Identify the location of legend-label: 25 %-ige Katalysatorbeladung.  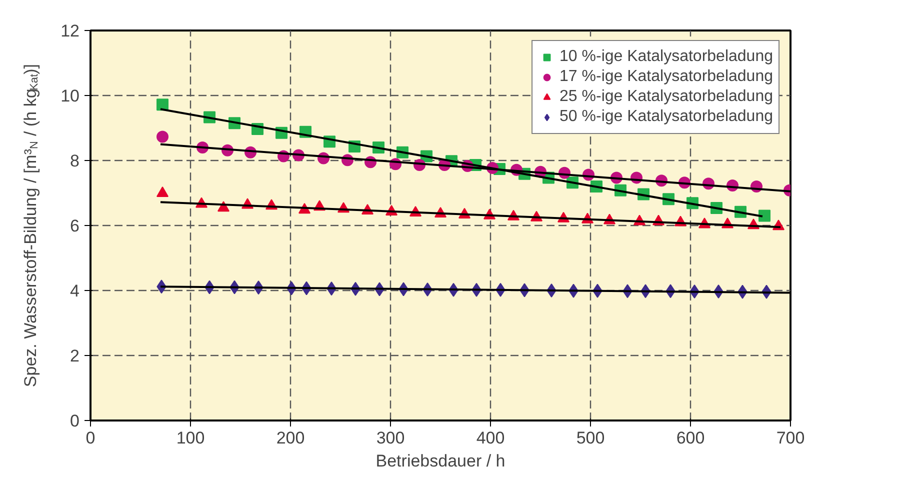
(666, 97).